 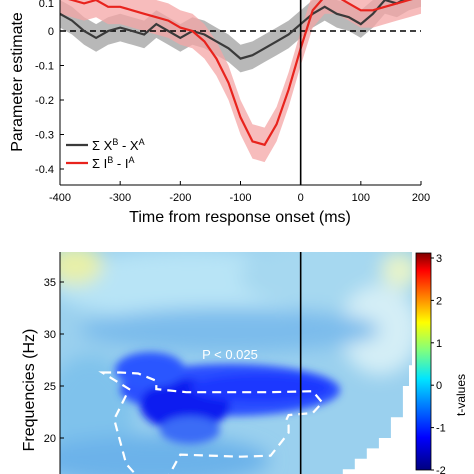 I want to click on x-tick-label: -200, so click(x=180, y=198).